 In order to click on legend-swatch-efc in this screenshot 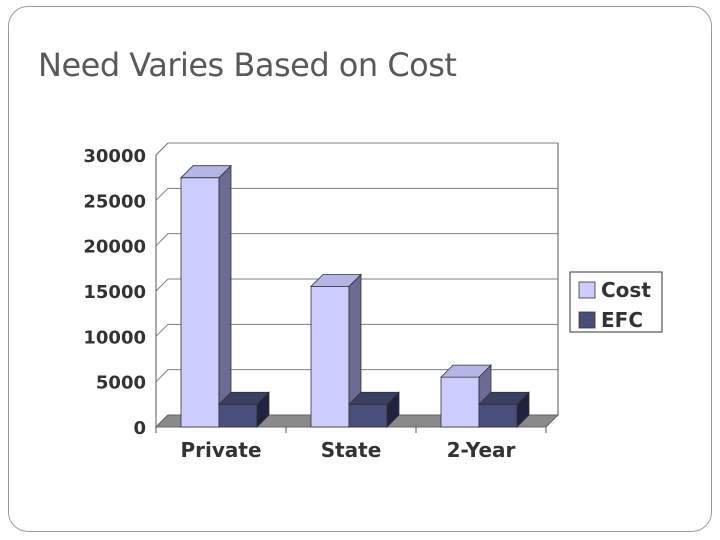, I will do `click(587, 320)`.